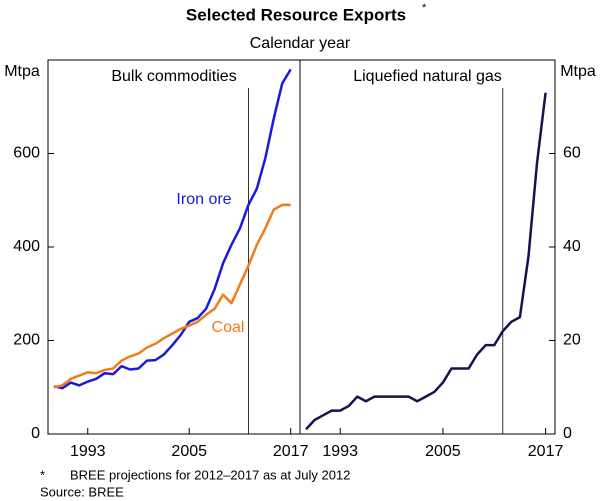 This screenshot has height=501, width=600. Describe the element at coordinates (572, 153) in the screenshot. I see `y-tick-label: 60` at that location.